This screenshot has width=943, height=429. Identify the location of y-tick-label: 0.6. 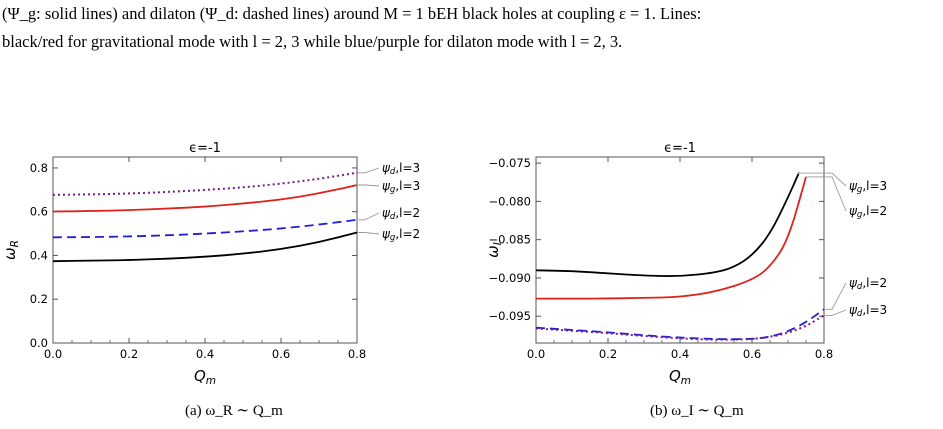
(39, 212).